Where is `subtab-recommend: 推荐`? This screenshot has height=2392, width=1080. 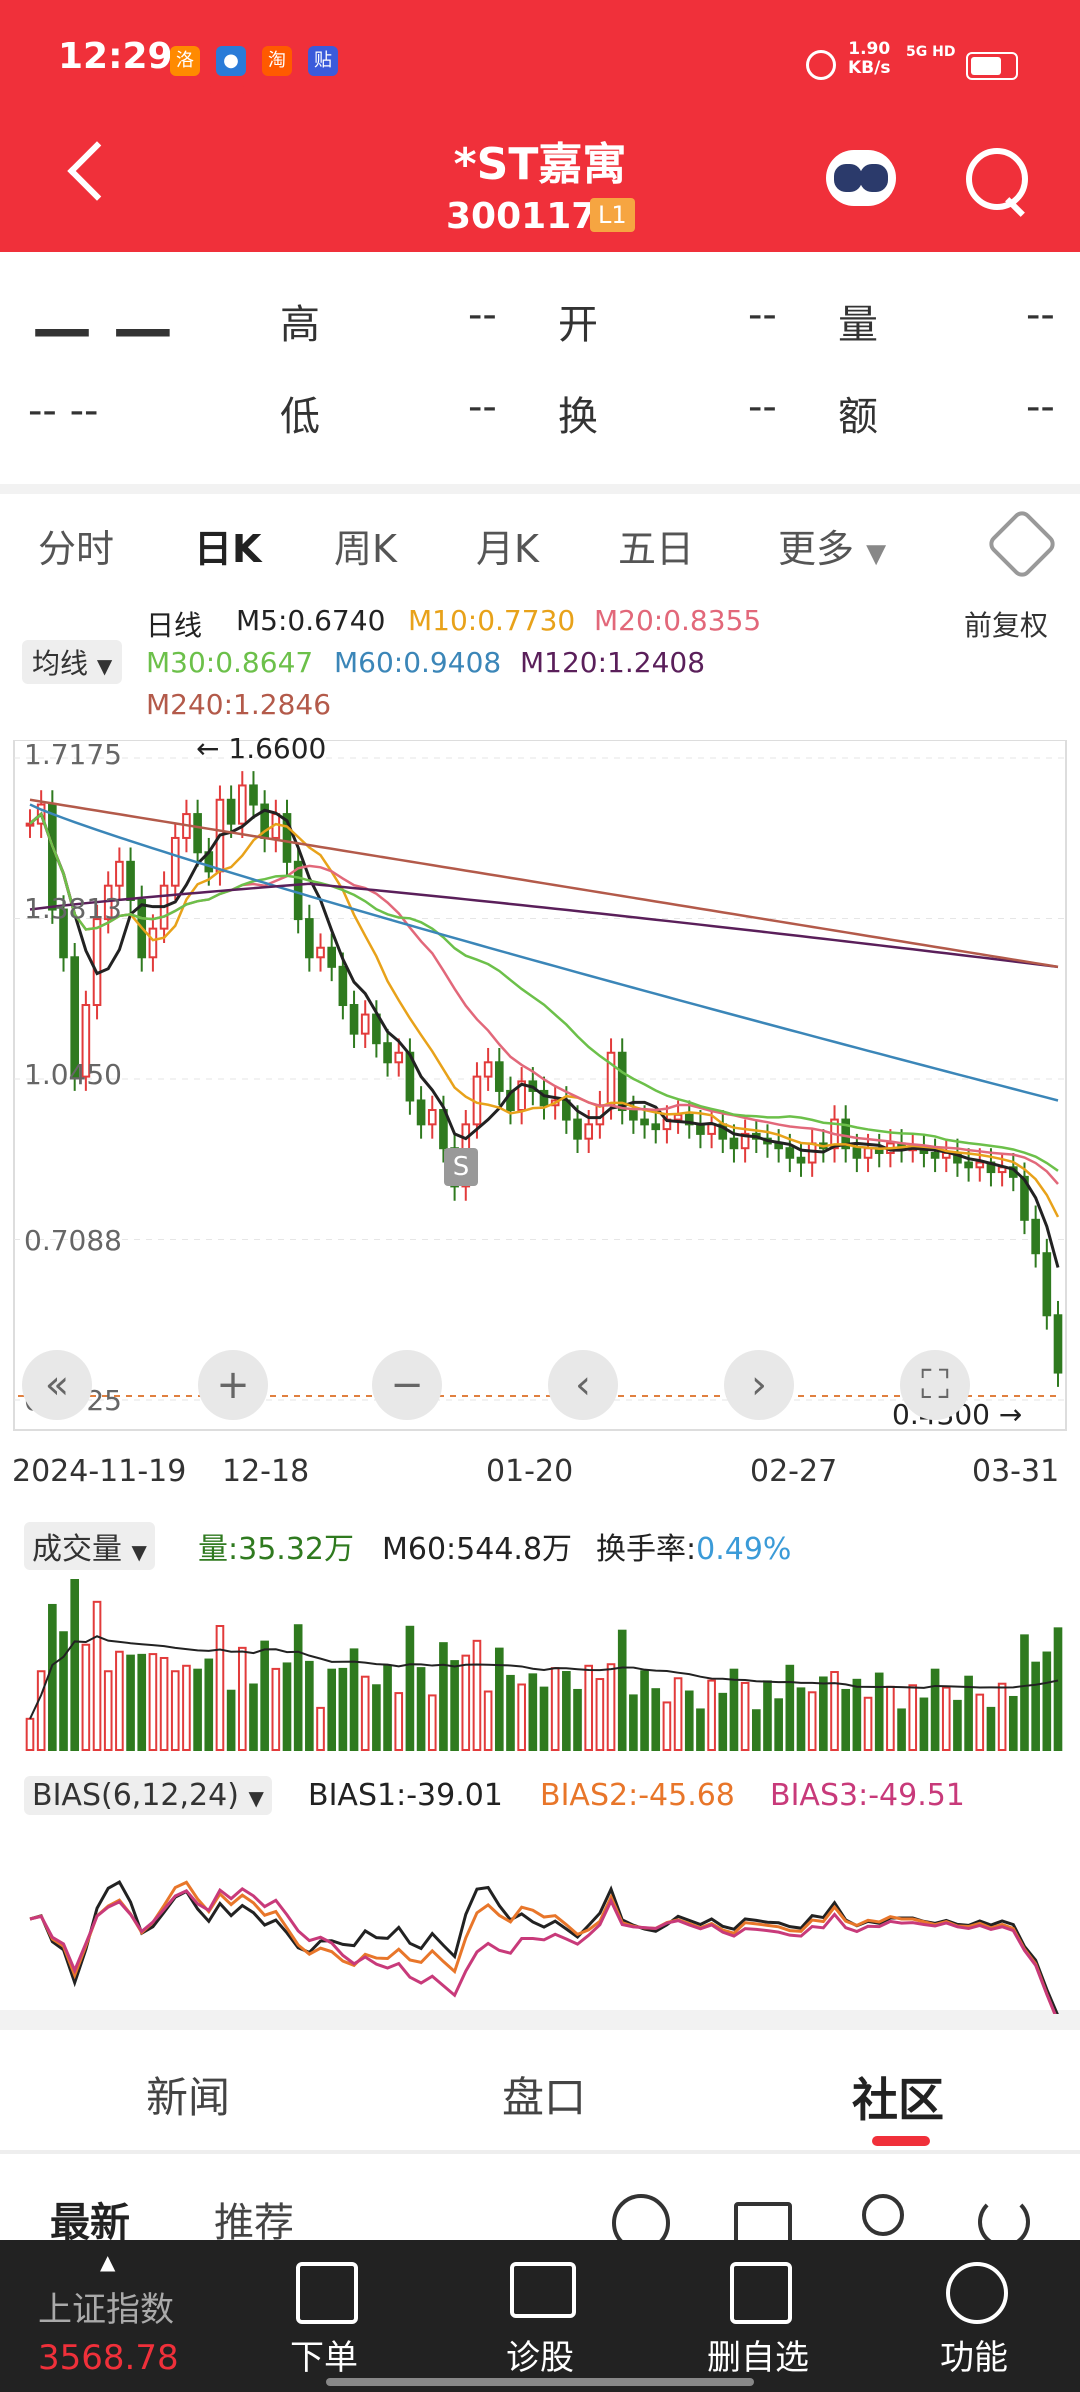 subtab-recommend: 推荐 is located at coordinates (254, 2223).